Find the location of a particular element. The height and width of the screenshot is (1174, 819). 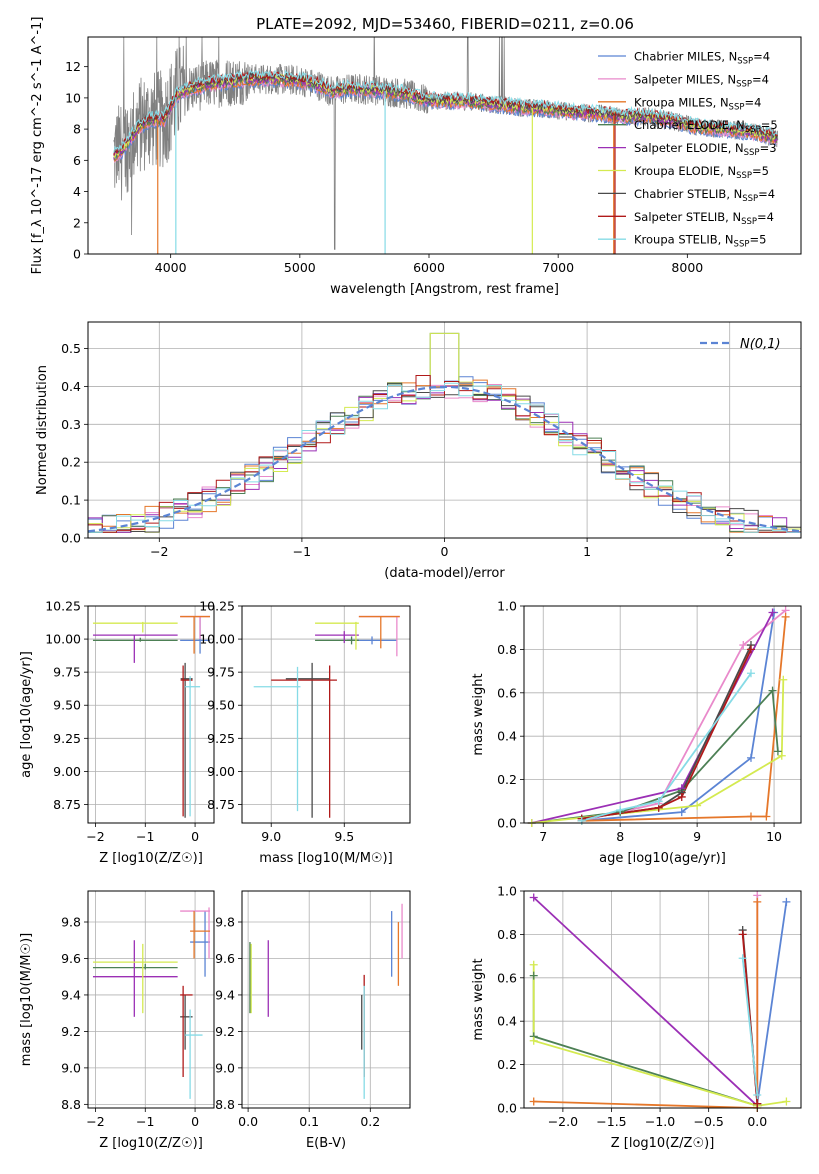

y-tick-label: 9.25 is located at coordinates (67, 738).